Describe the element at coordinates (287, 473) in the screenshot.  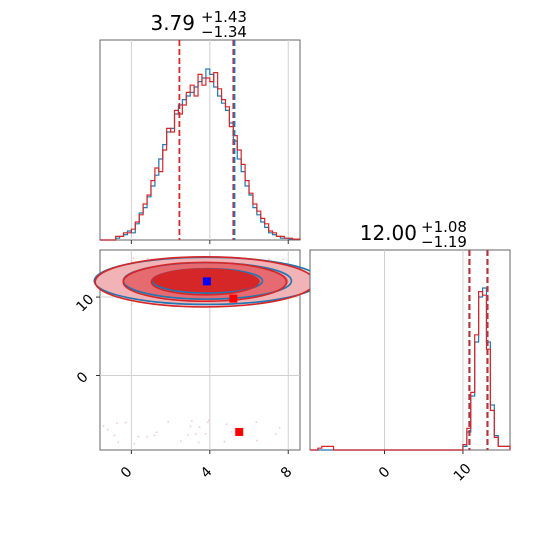
I see `x-tick-8: 8` at that location.